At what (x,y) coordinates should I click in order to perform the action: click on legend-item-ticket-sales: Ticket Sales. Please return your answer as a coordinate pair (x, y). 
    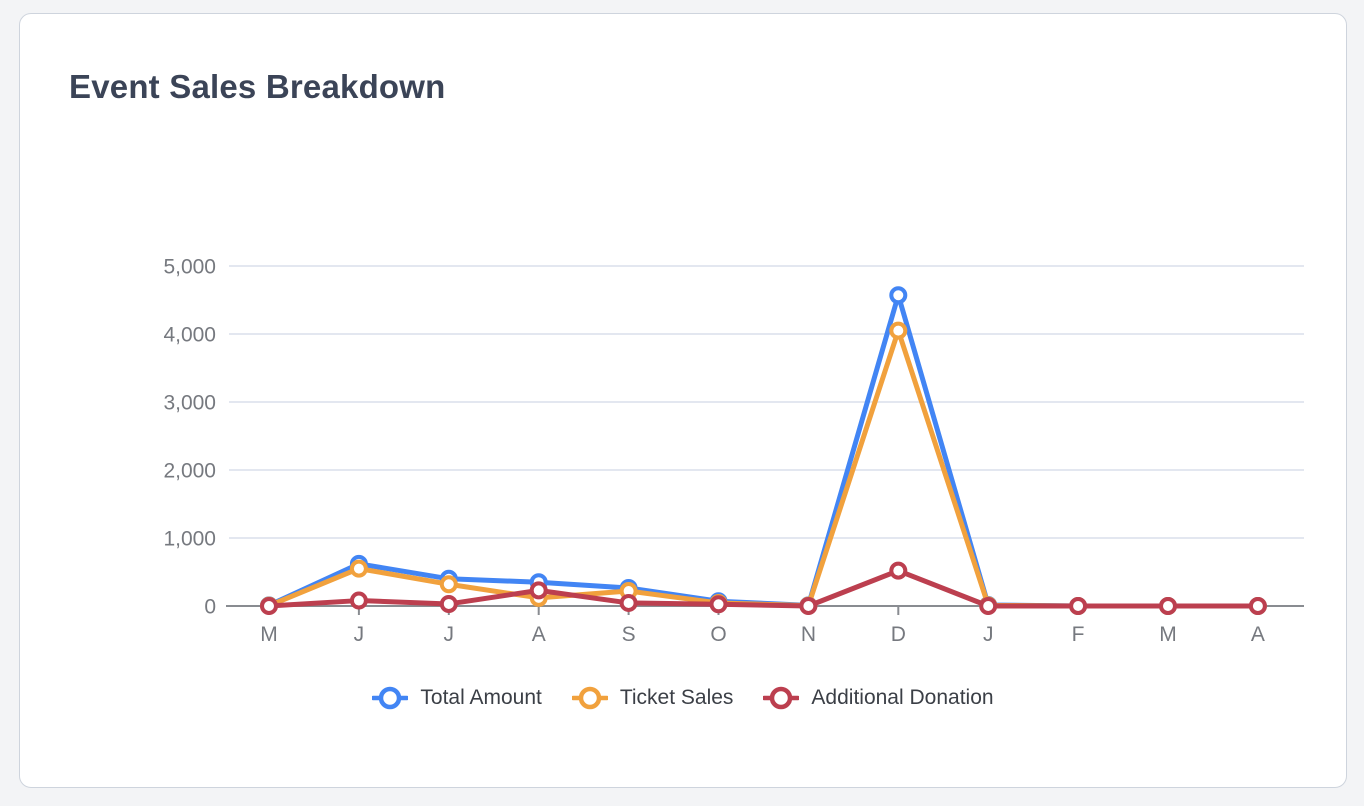
    Looking at the image, I should click on (652, 698).